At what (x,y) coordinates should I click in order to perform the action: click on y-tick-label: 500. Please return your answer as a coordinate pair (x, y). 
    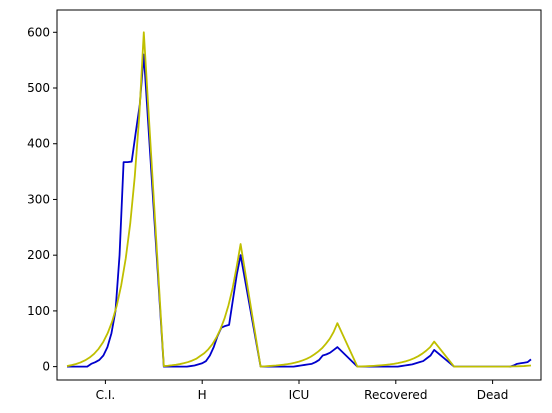
    Looking at the image, I should click on (38, 88).